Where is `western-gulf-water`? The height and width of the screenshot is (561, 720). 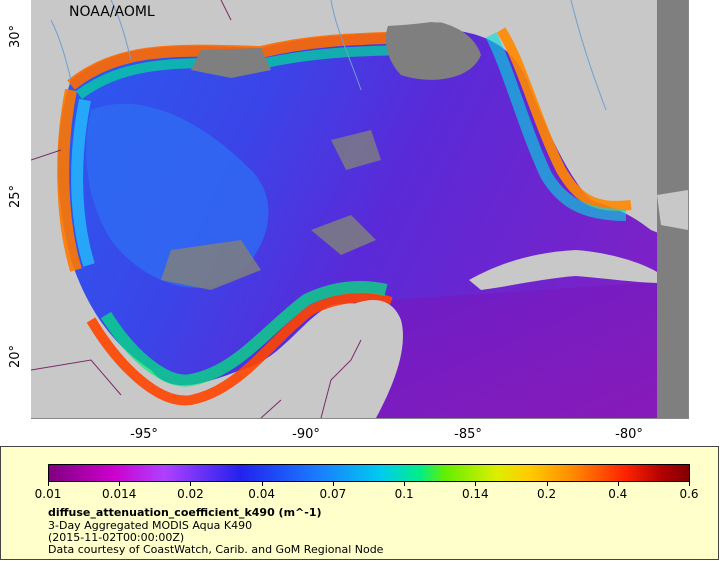
western-gulf-water is located at coordinates (177, 195).